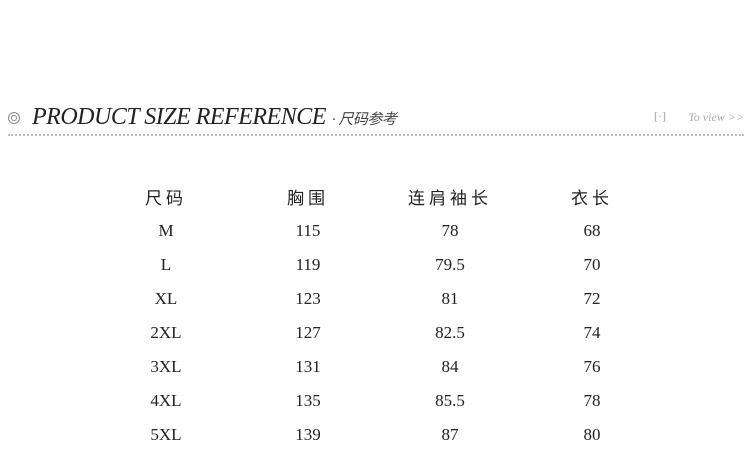 The height and width of the screenshot is (452, 750). Describe the element at coordinates (379, 401) in the screenshot. I see `table-row: 4XL 135 85.5 78` at that location.